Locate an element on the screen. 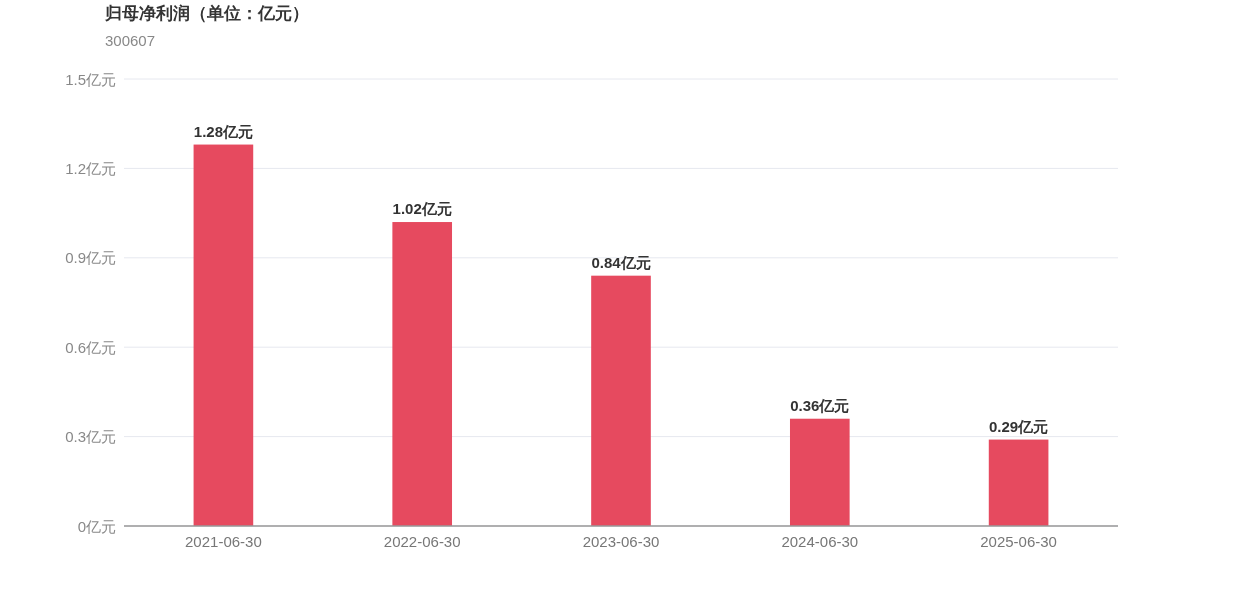 This screenshot has width=1242, height=596. y-tick-label: 0亿元 is located at coordinates (96, 526).